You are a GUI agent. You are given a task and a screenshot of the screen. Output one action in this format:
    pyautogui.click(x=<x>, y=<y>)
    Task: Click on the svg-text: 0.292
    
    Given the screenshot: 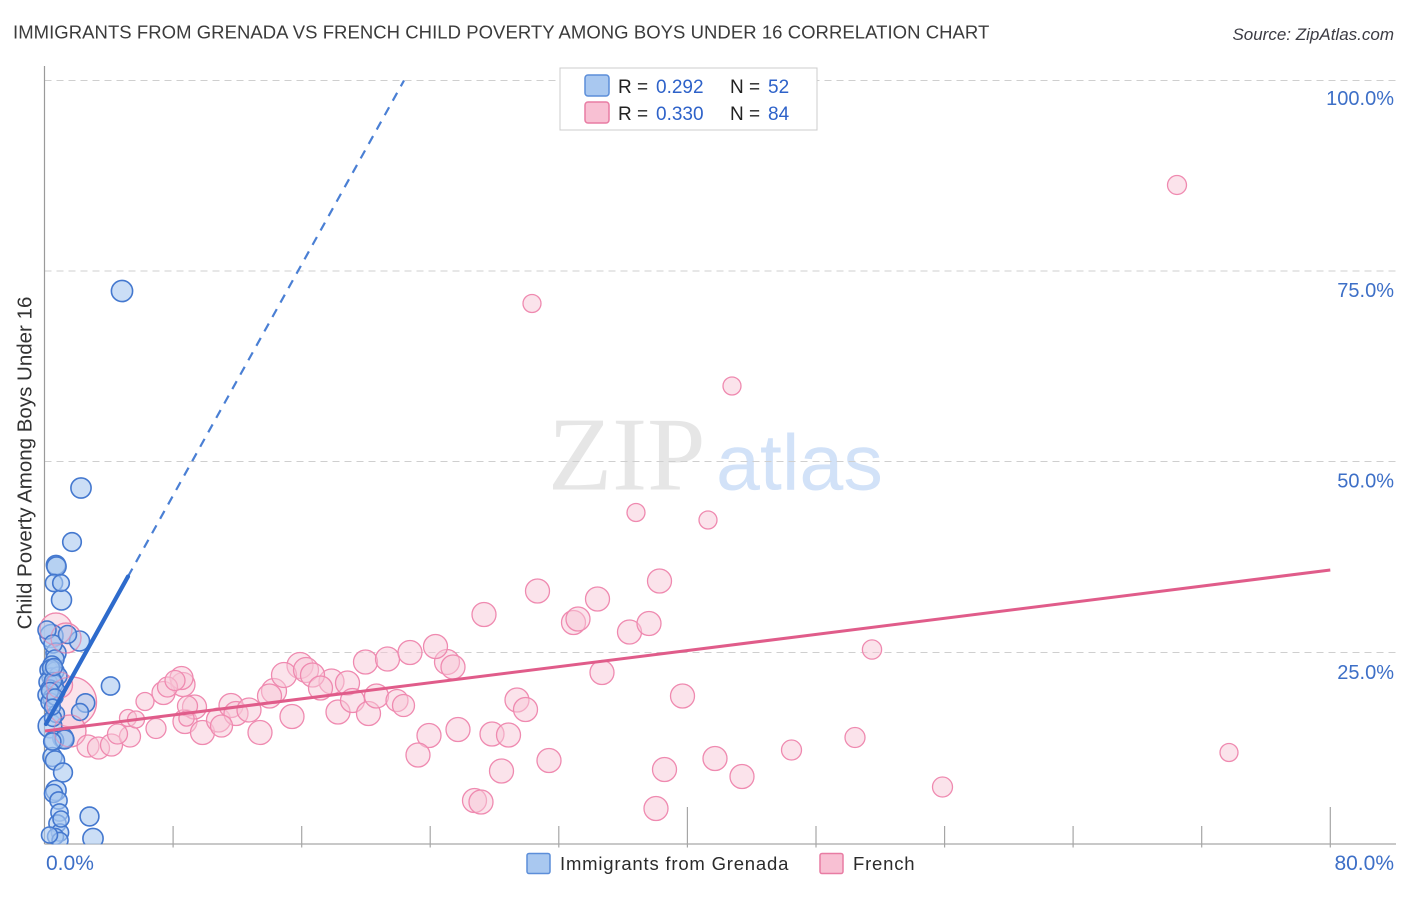 What is the action you would take?
    pyautogui.click(x=680, y=87)
    